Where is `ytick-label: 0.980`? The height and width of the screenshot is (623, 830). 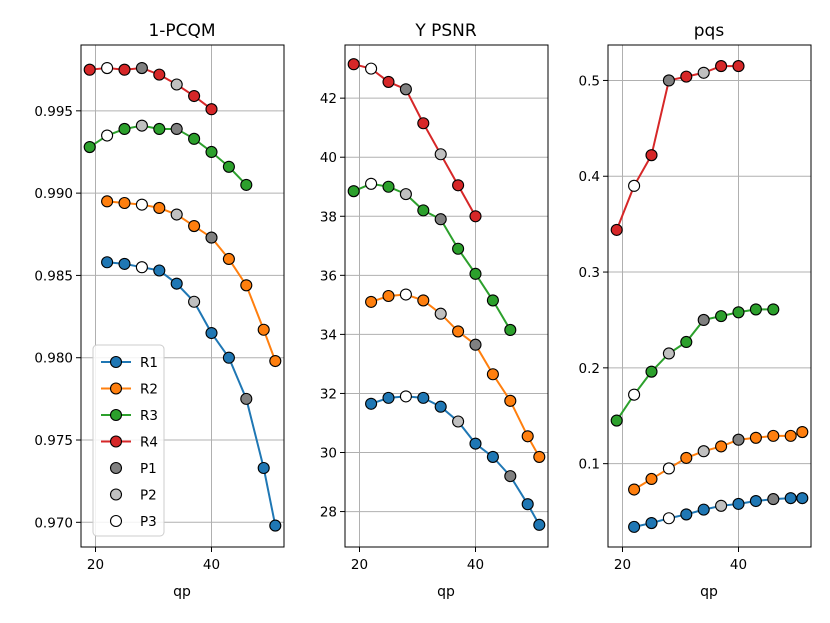 ytick-label: 0.980 is located at coordinates (53, 359).